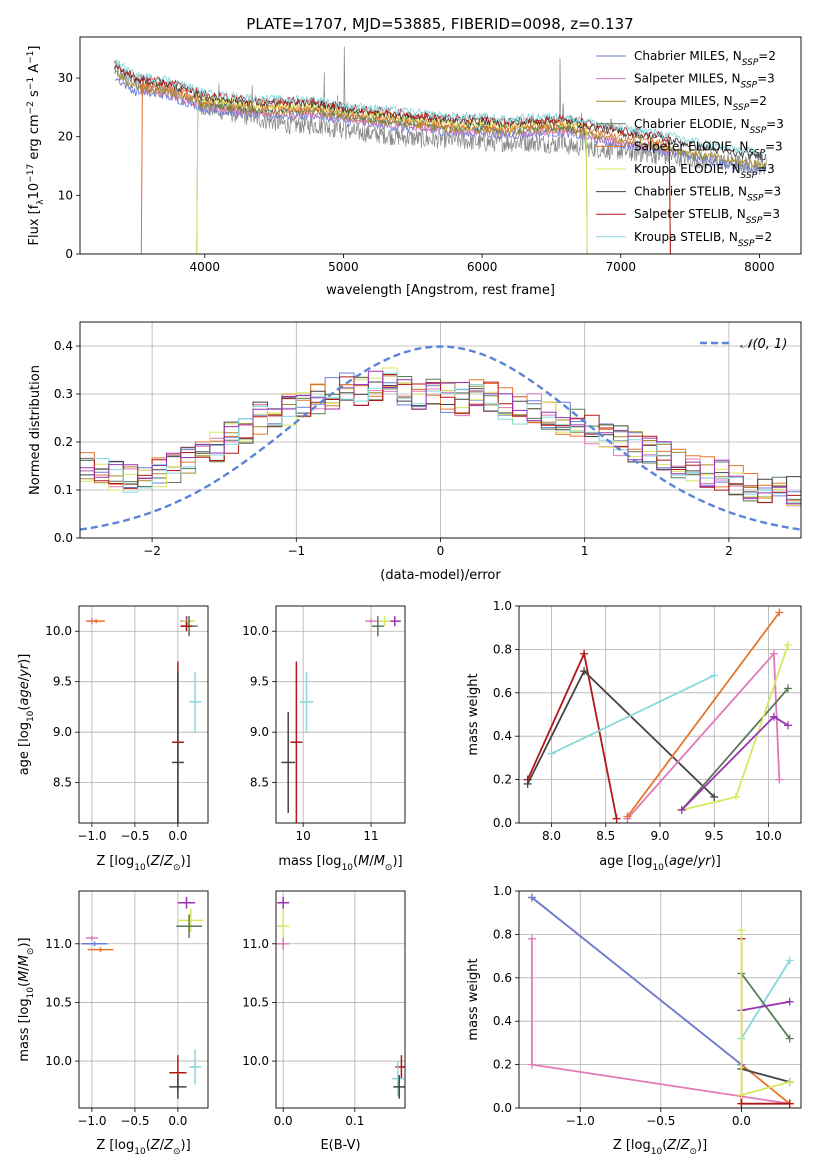 The width and height of the screenshot is (819, 1170). What do you see at coordinates (340, 863) in the screenshot?
I see `x-axis-label: mass [log10(M/M⊙)]` at bounding box center [340, 863].